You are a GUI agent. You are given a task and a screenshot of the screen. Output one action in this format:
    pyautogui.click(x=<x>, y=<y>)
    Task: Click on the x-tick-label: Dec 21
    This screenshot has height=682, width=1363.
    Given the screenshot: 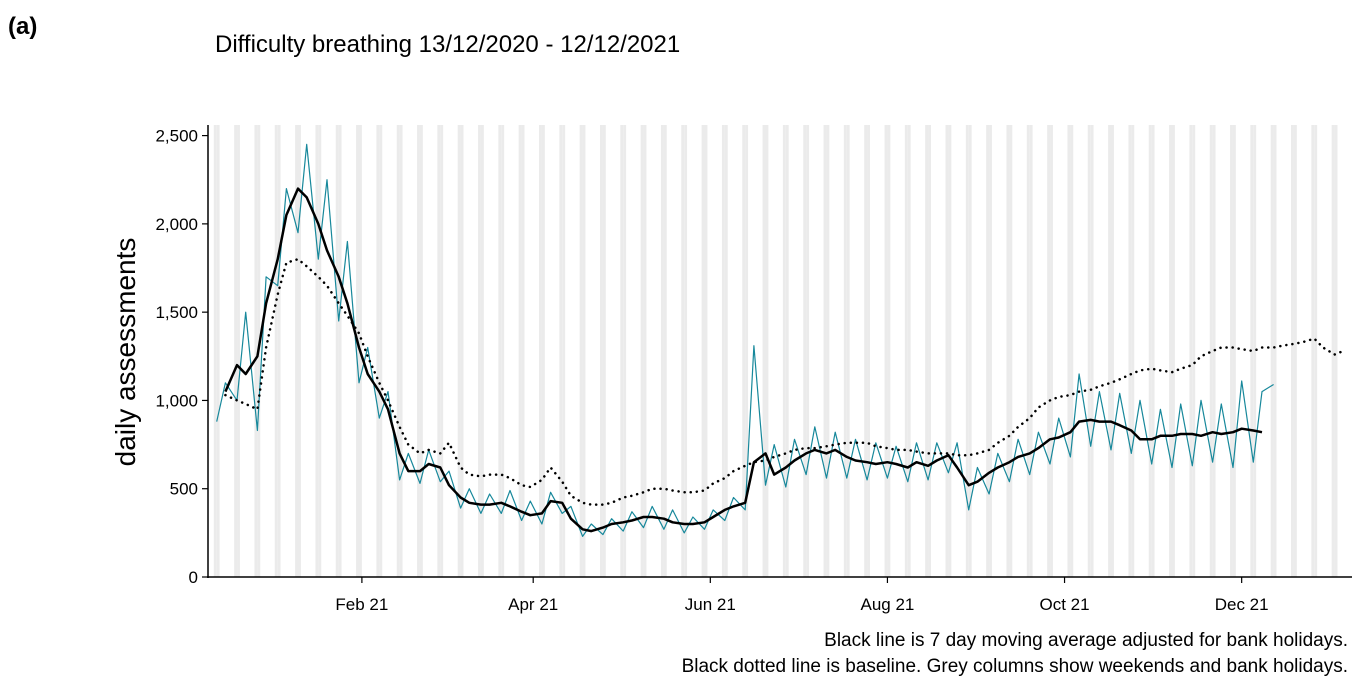 What is the action you would take?
    pyautogui.click(x=1242, y=604)
    